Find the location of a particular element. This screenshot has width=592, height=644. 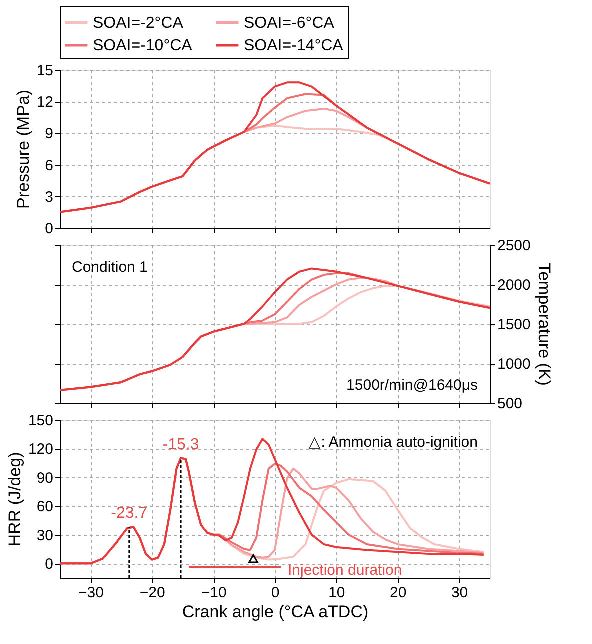

y-tick-label: 60 is located at coordinates (45, 507).